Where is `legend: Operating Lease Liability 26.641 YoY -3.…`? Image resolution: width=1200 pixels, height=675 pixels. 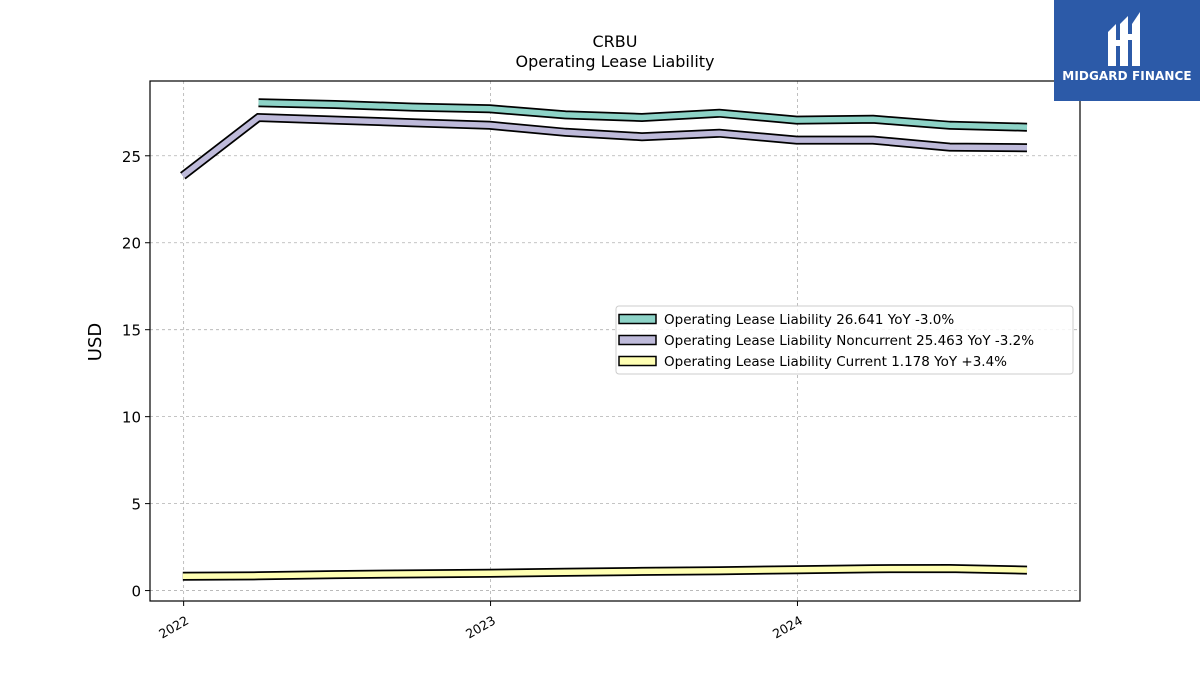
legend: Operating Lease Liability 26.641 YoY -3.… is located at coordinates (844, 340).